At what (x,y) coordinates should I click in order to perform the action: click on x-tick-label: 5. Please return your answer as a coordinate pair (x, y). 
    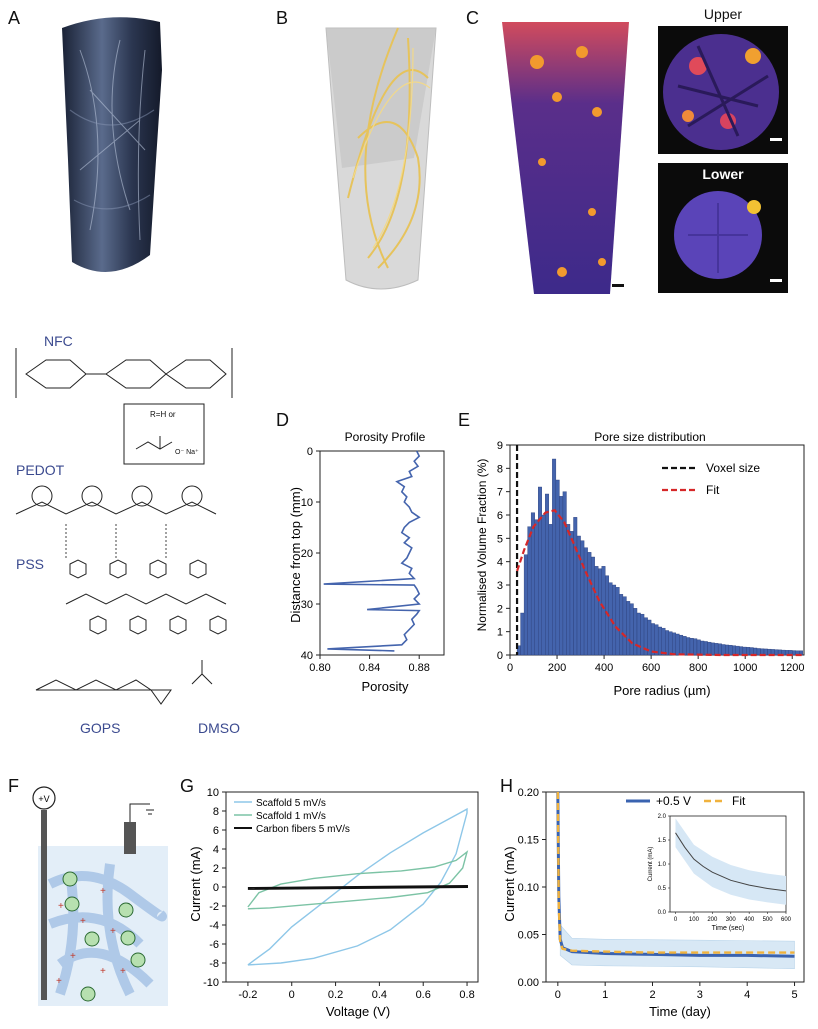
    Looking at the image, I should click on (794, 995).